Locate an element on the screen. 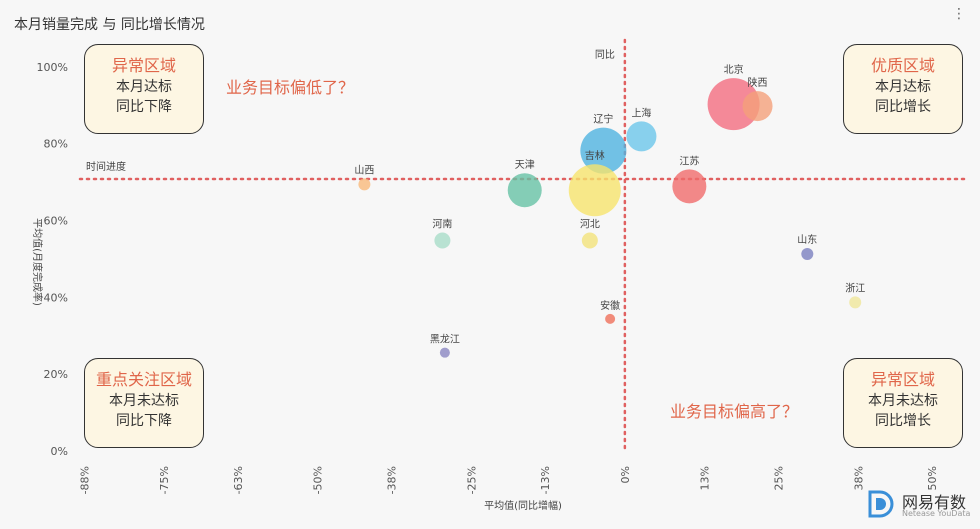 This screenshot has height=529, width=980. point-label: 河北 is located at coordinates (590, 225).